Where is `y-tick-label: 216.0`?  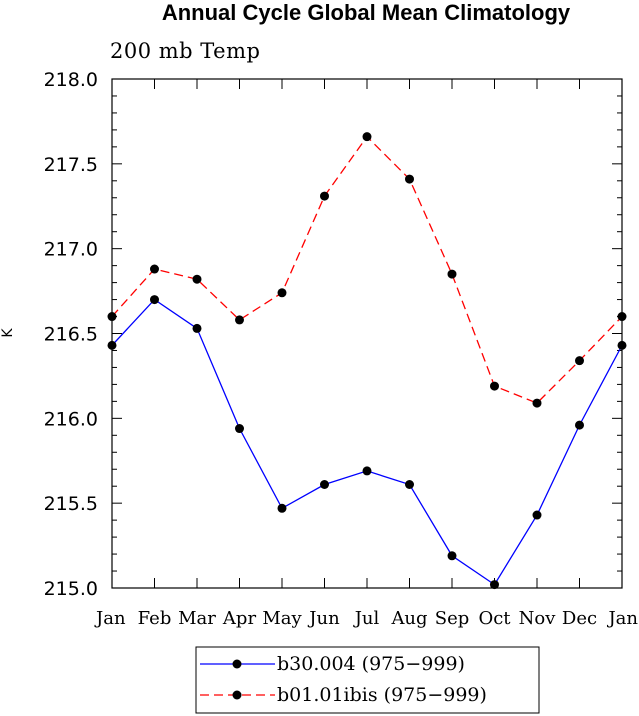
y-tick-label: 216.0 is located at coordinates (71, 419).